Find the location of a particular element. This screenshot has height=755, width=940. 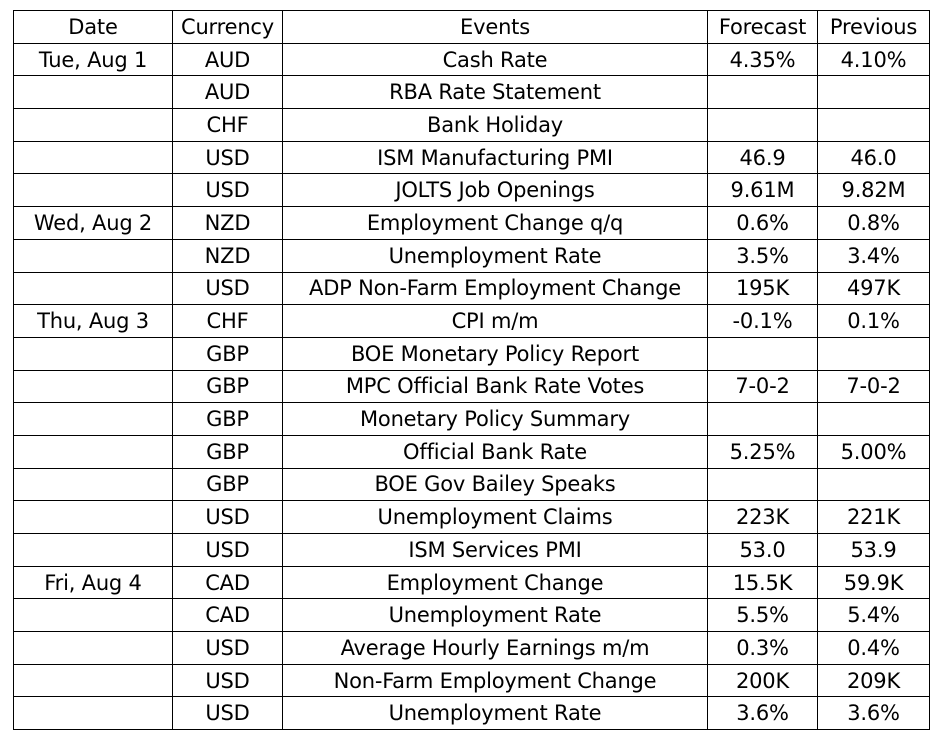

table-row: GBP BOE Gov Bailey Speaks is located at coordinates (471, 484).